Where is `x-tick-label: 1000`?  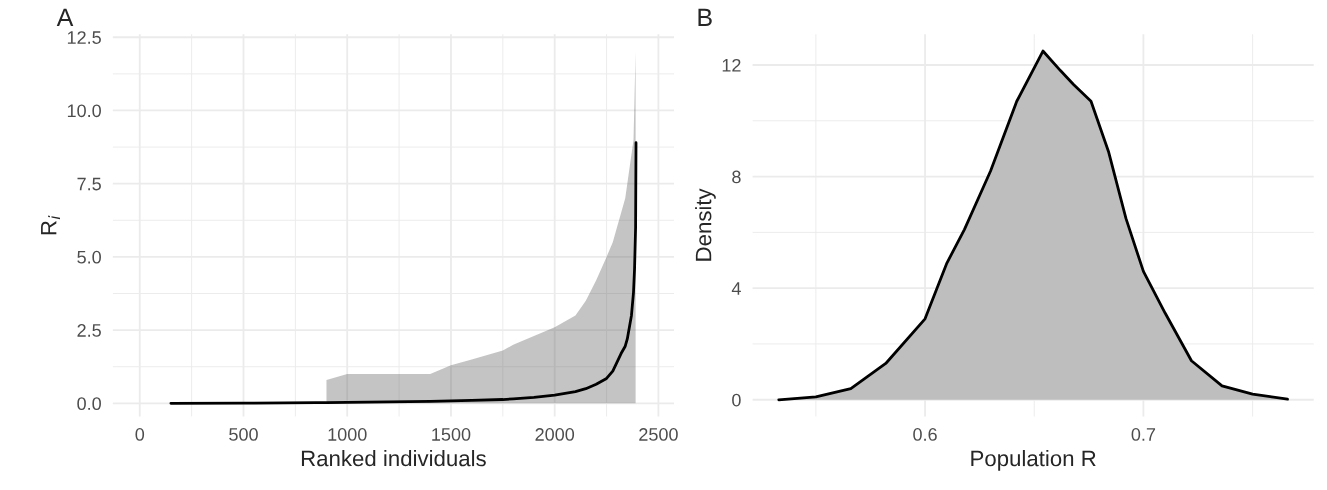
x-tick-label: 1000 is located at coordinates (347, 434).